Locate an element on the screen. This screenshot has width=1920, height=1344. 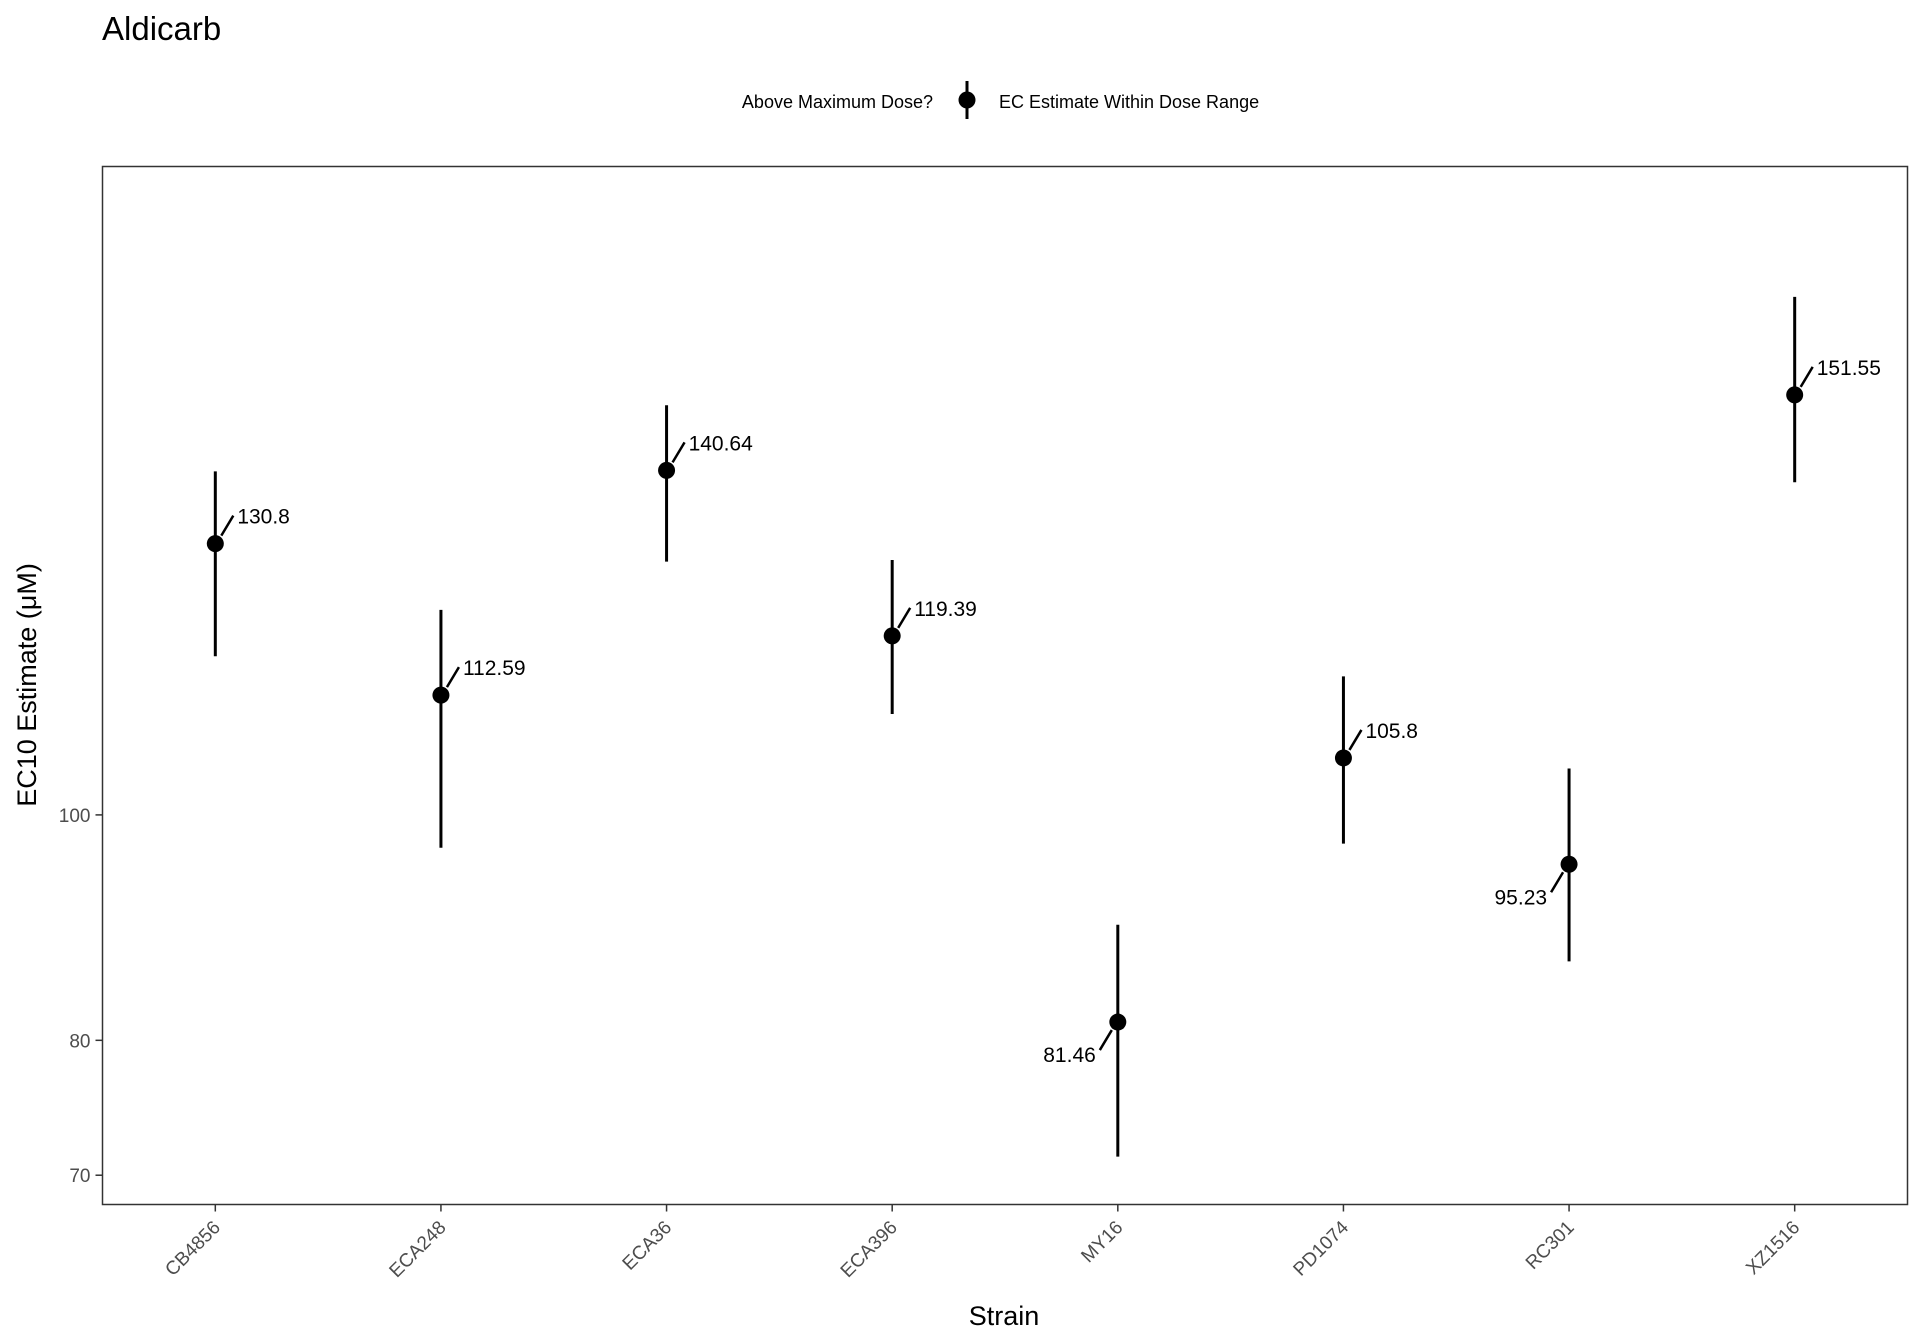
legend-key-point is located at coordinates (967, 100).